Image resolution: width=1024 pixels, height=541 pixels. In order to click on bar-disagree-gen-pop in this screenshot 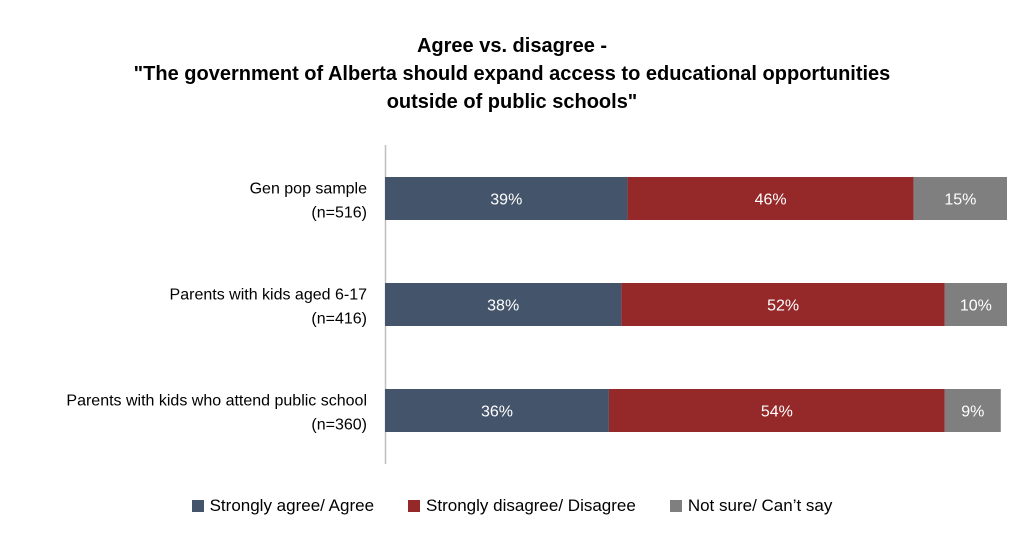, I will do `click(770, 198)`.